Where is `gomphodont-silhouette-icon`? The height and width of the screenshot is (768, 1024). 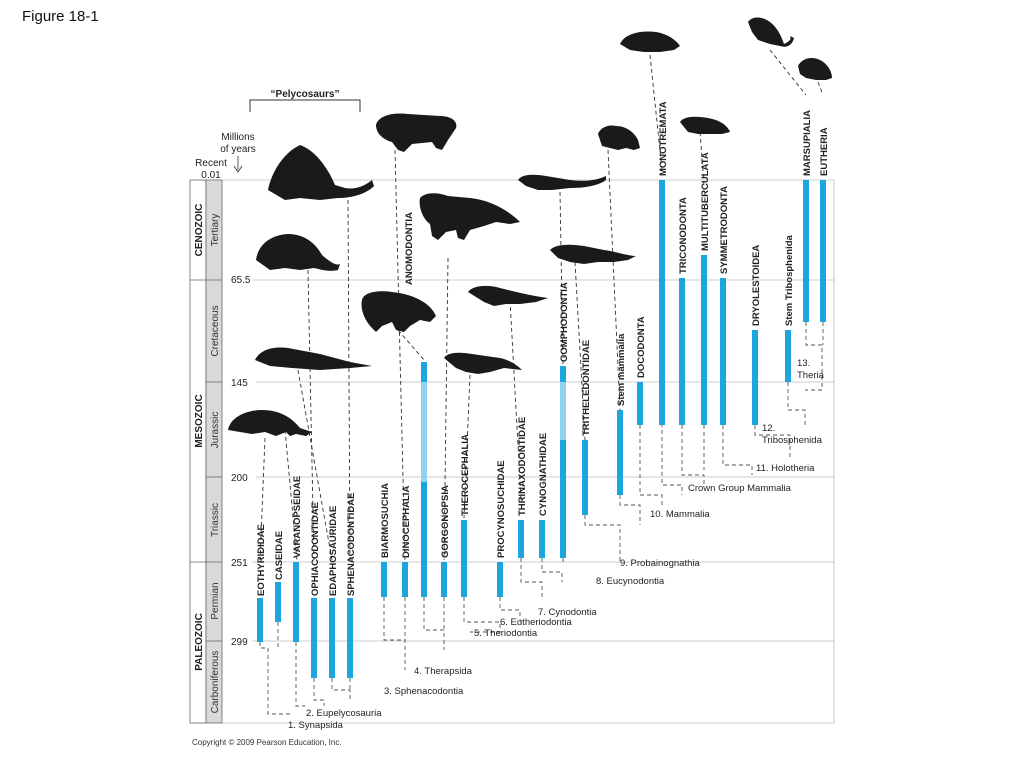
gomphodont-silhouette-icon is located at coordinates (593, 254).